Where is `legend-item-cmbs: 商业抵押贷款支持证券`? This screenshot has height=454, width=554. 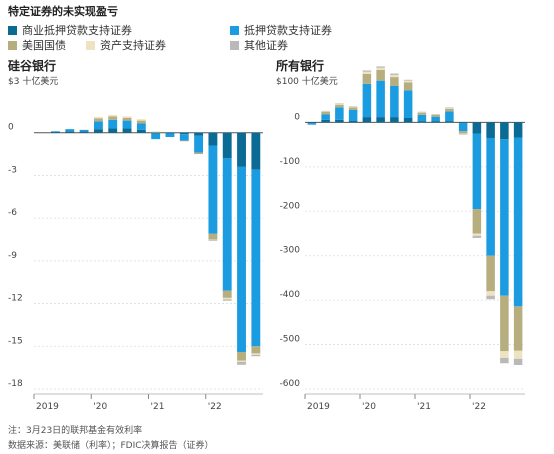
legend-item-cmbs: 商业抵押贷款支持证券 is located at coordinates (70, 30).